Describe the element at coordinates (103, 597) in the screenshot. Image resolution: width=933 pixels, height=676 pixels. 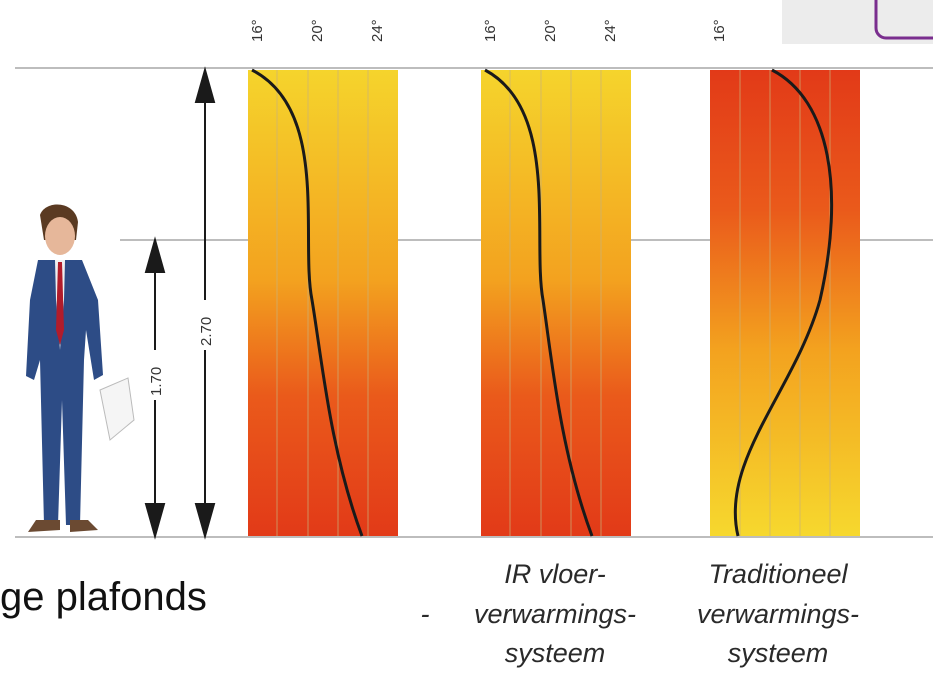
I see `bottom-text: ge plafonds` at that location.